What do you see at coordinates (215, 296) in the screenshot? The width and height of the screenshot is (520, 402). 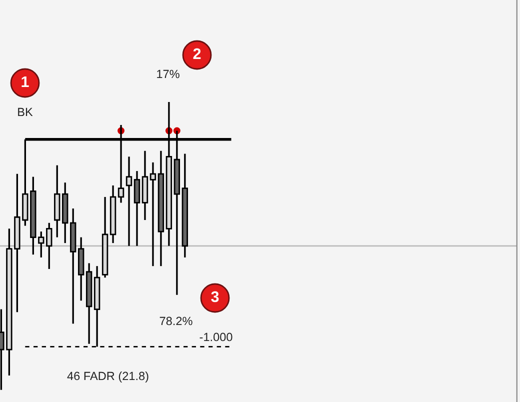 I see `text: 3` at bounding box center [215, 296].